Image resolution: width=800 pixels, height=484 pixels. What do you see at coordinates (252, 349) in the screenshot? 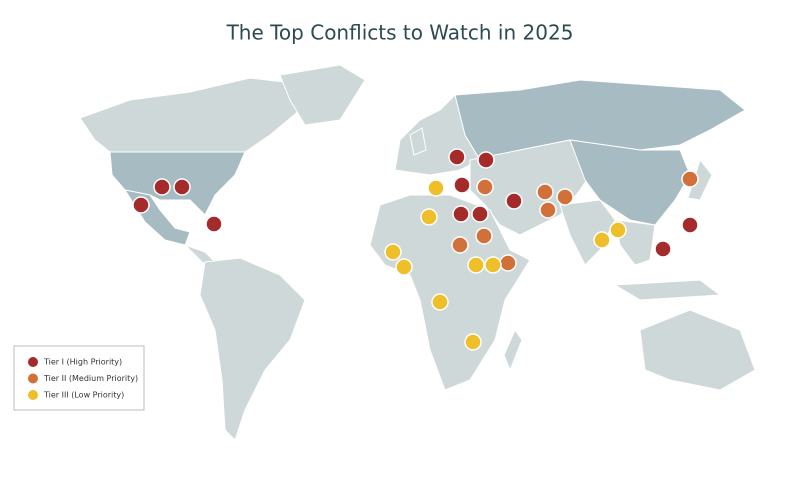
I see `south-america` at bounding box center [252, 349].